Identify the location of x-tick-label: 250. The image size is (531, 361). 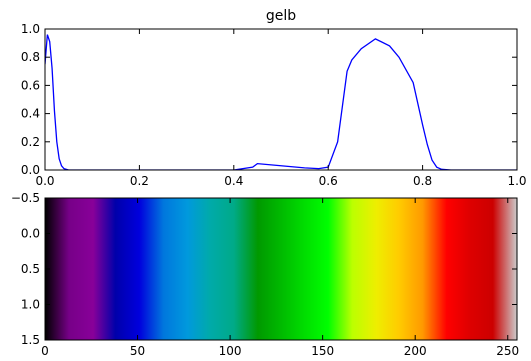
(507, 351).